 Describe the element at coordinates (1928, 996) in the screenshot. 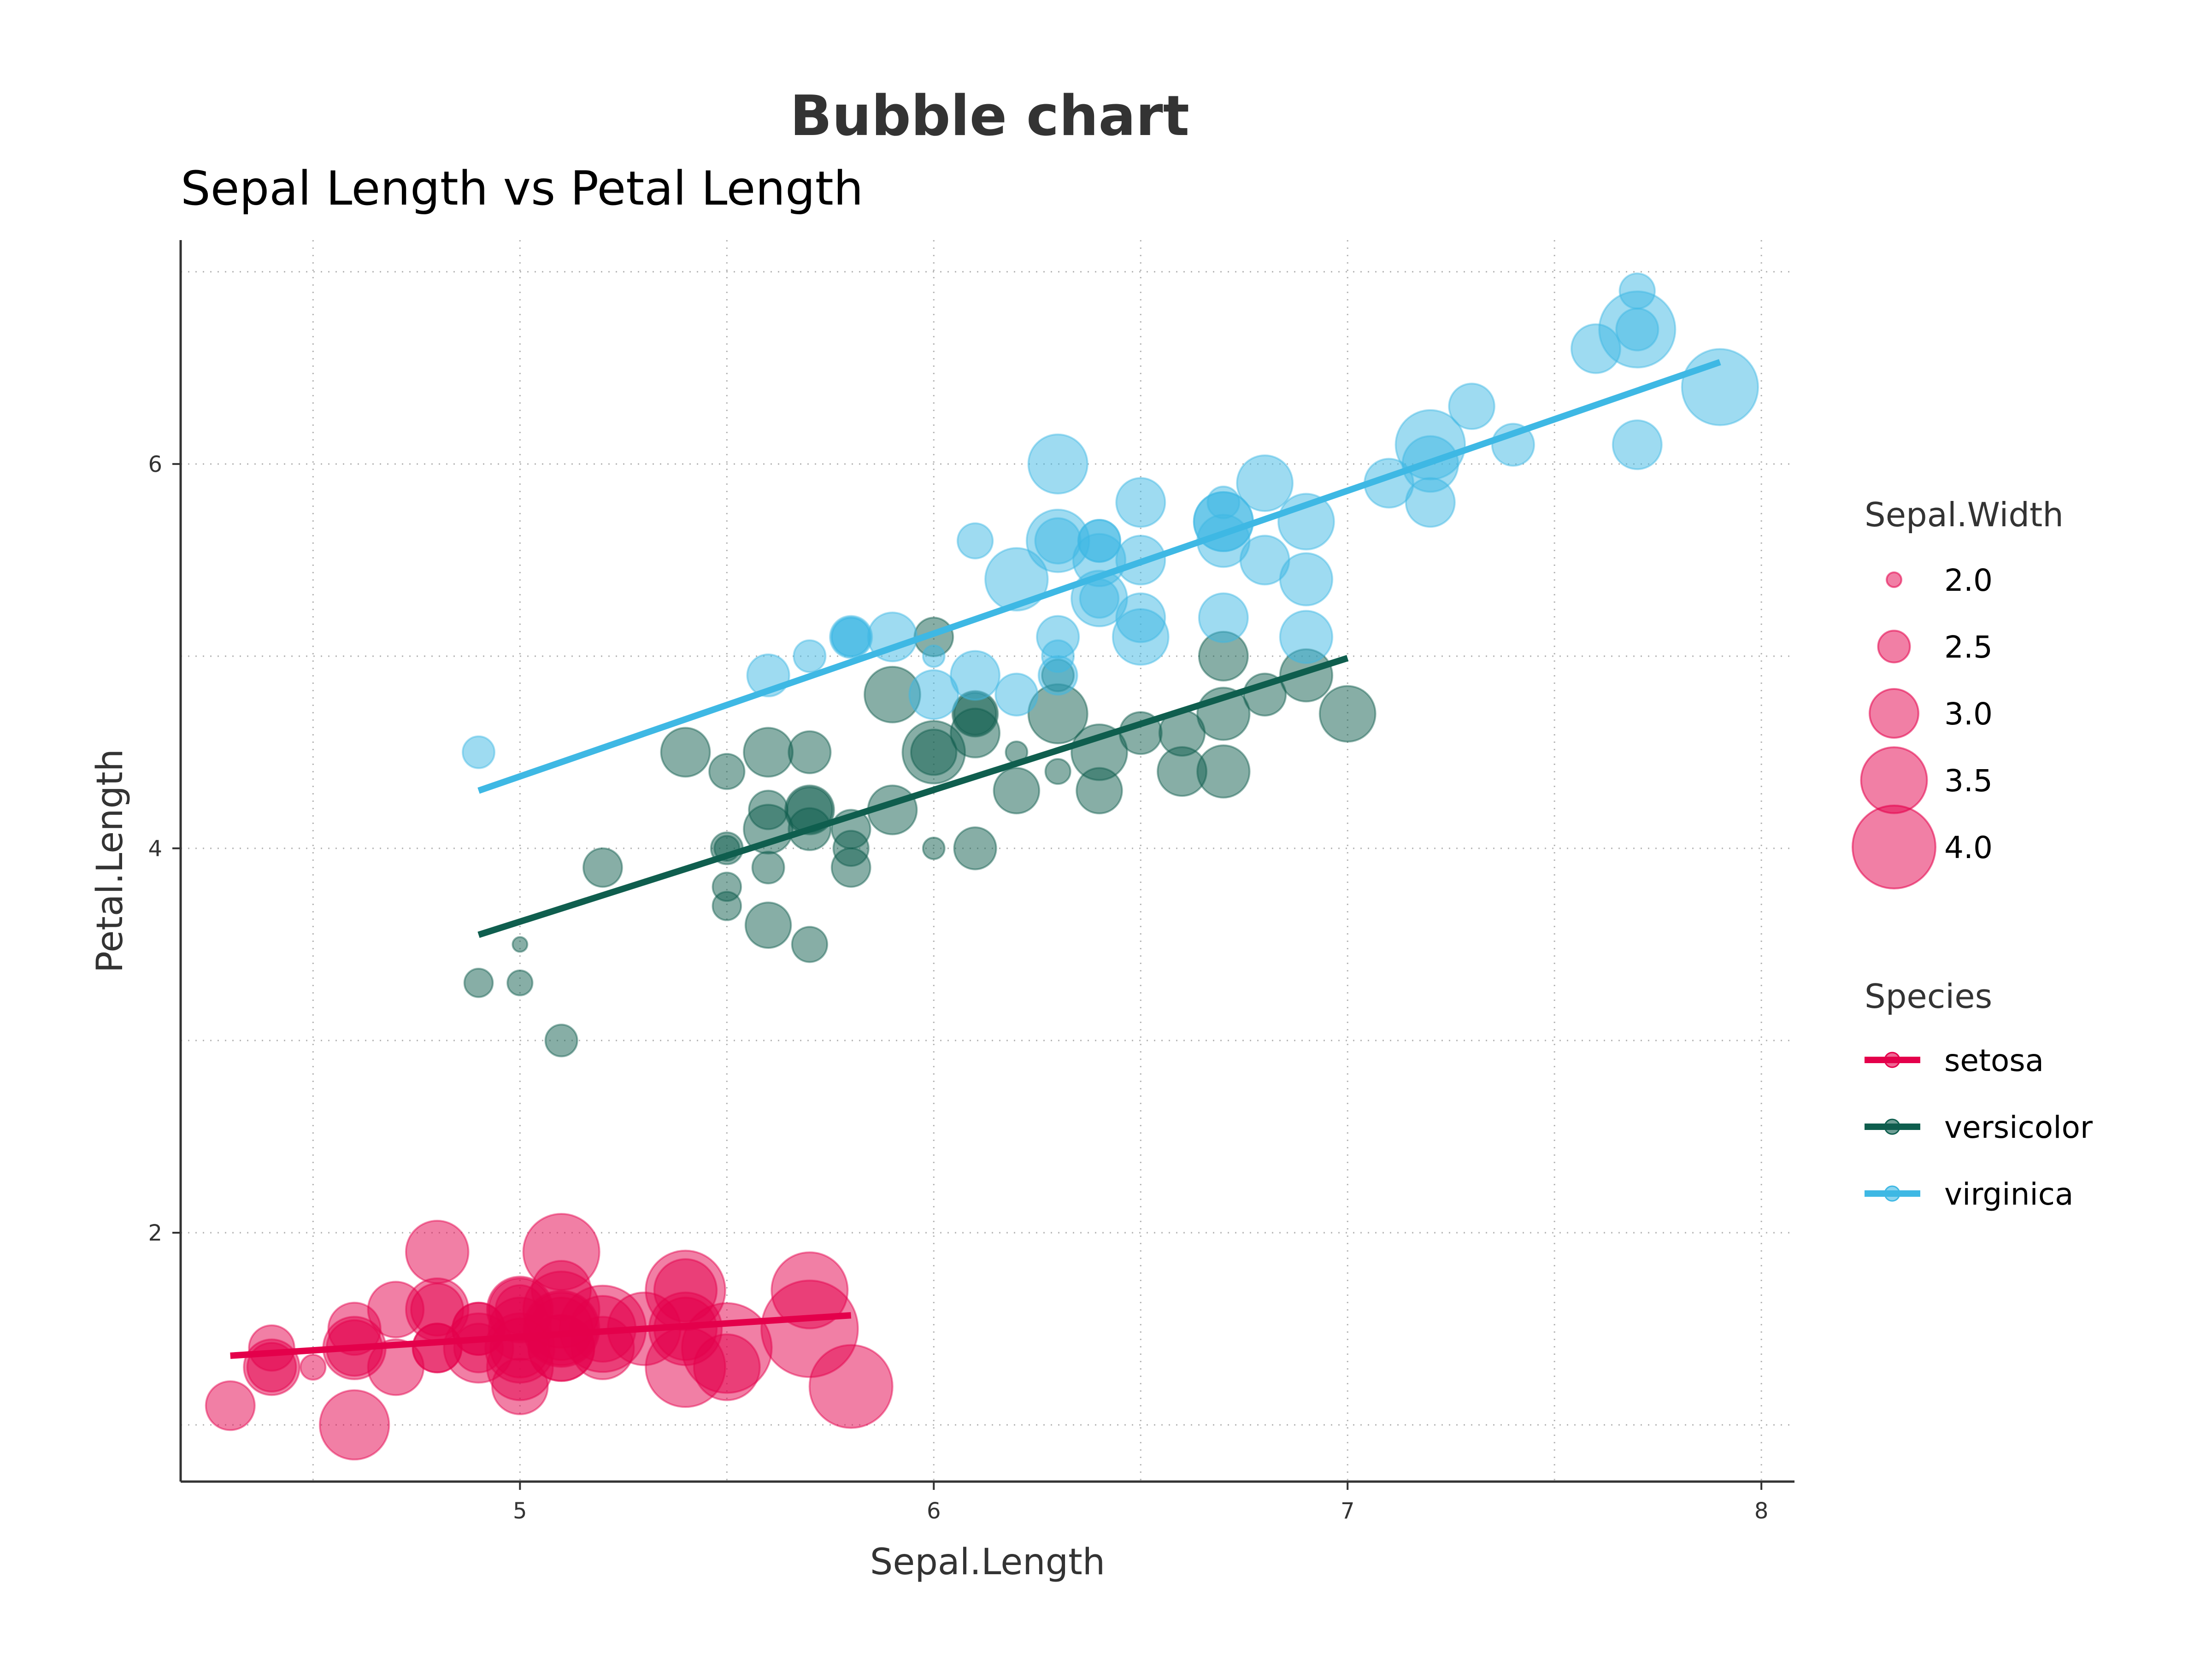

I see `species-legend-title: Species` at that location.